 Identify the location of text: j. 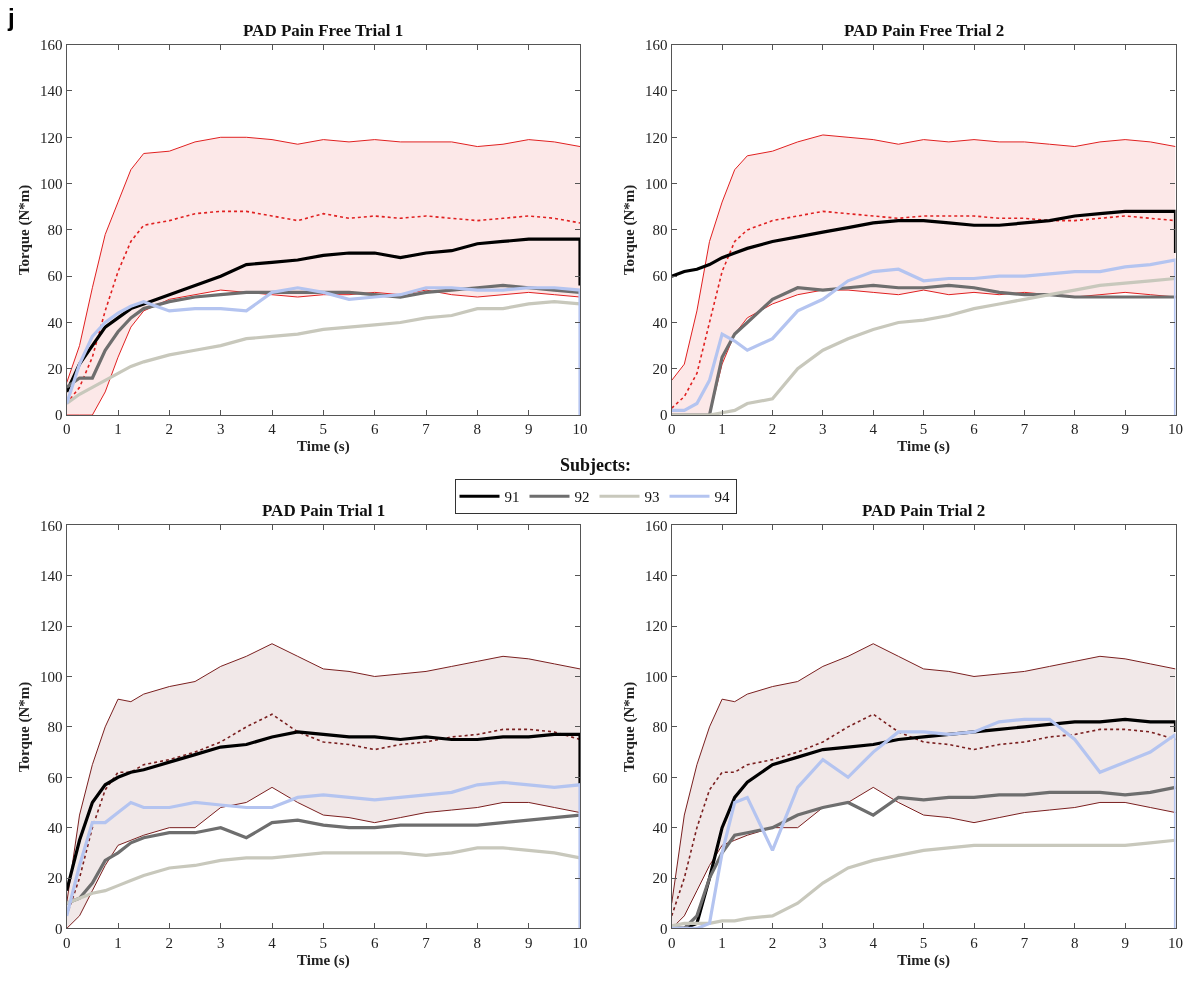
(11, 17).